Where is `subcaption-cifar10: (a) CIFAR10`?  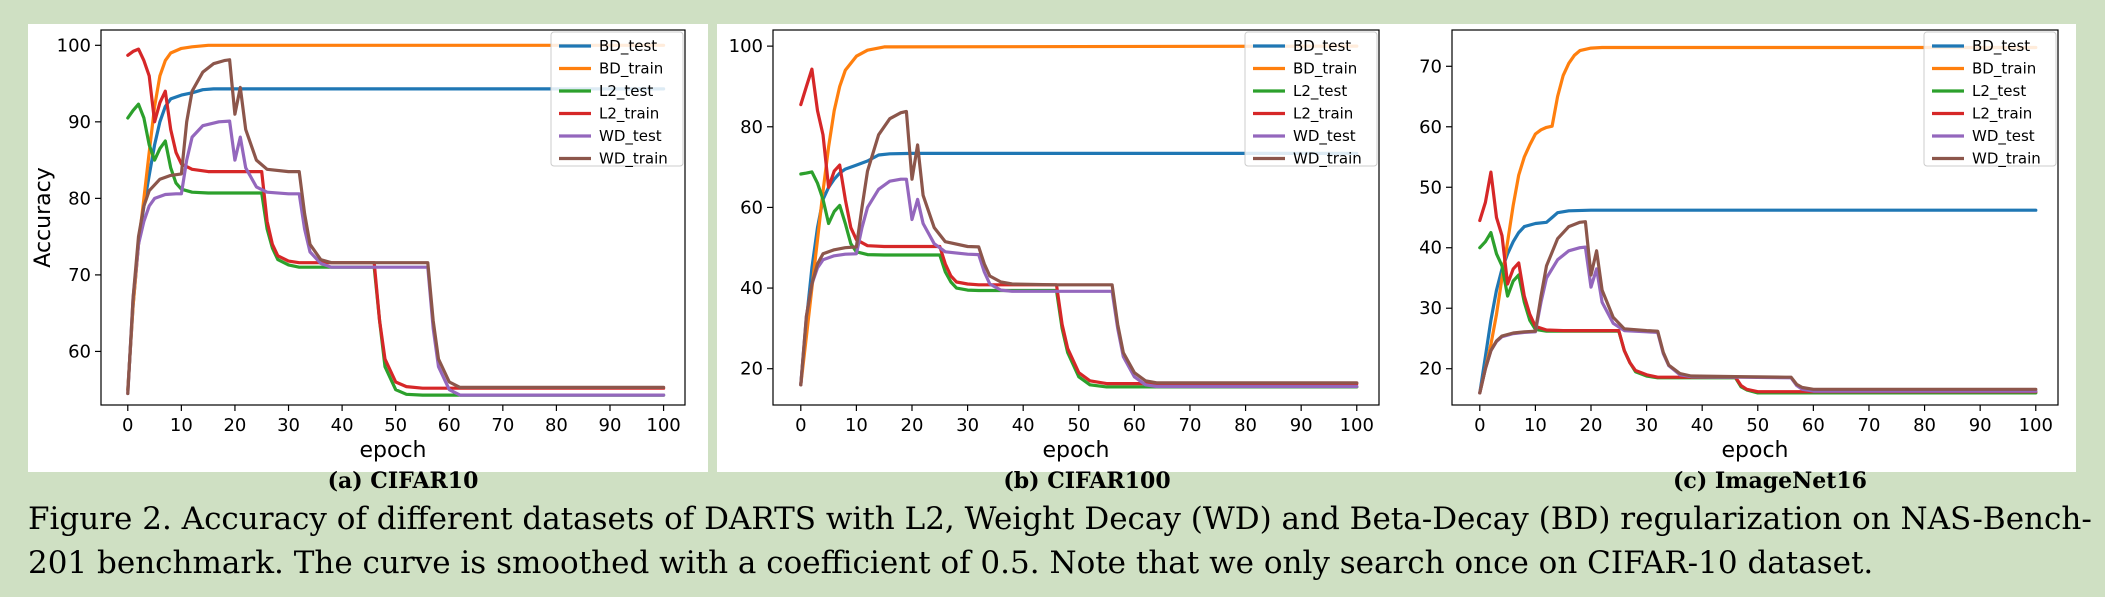 subcaption-cifar10: (a) CIFAR10 is located at coordinates (403, 481).